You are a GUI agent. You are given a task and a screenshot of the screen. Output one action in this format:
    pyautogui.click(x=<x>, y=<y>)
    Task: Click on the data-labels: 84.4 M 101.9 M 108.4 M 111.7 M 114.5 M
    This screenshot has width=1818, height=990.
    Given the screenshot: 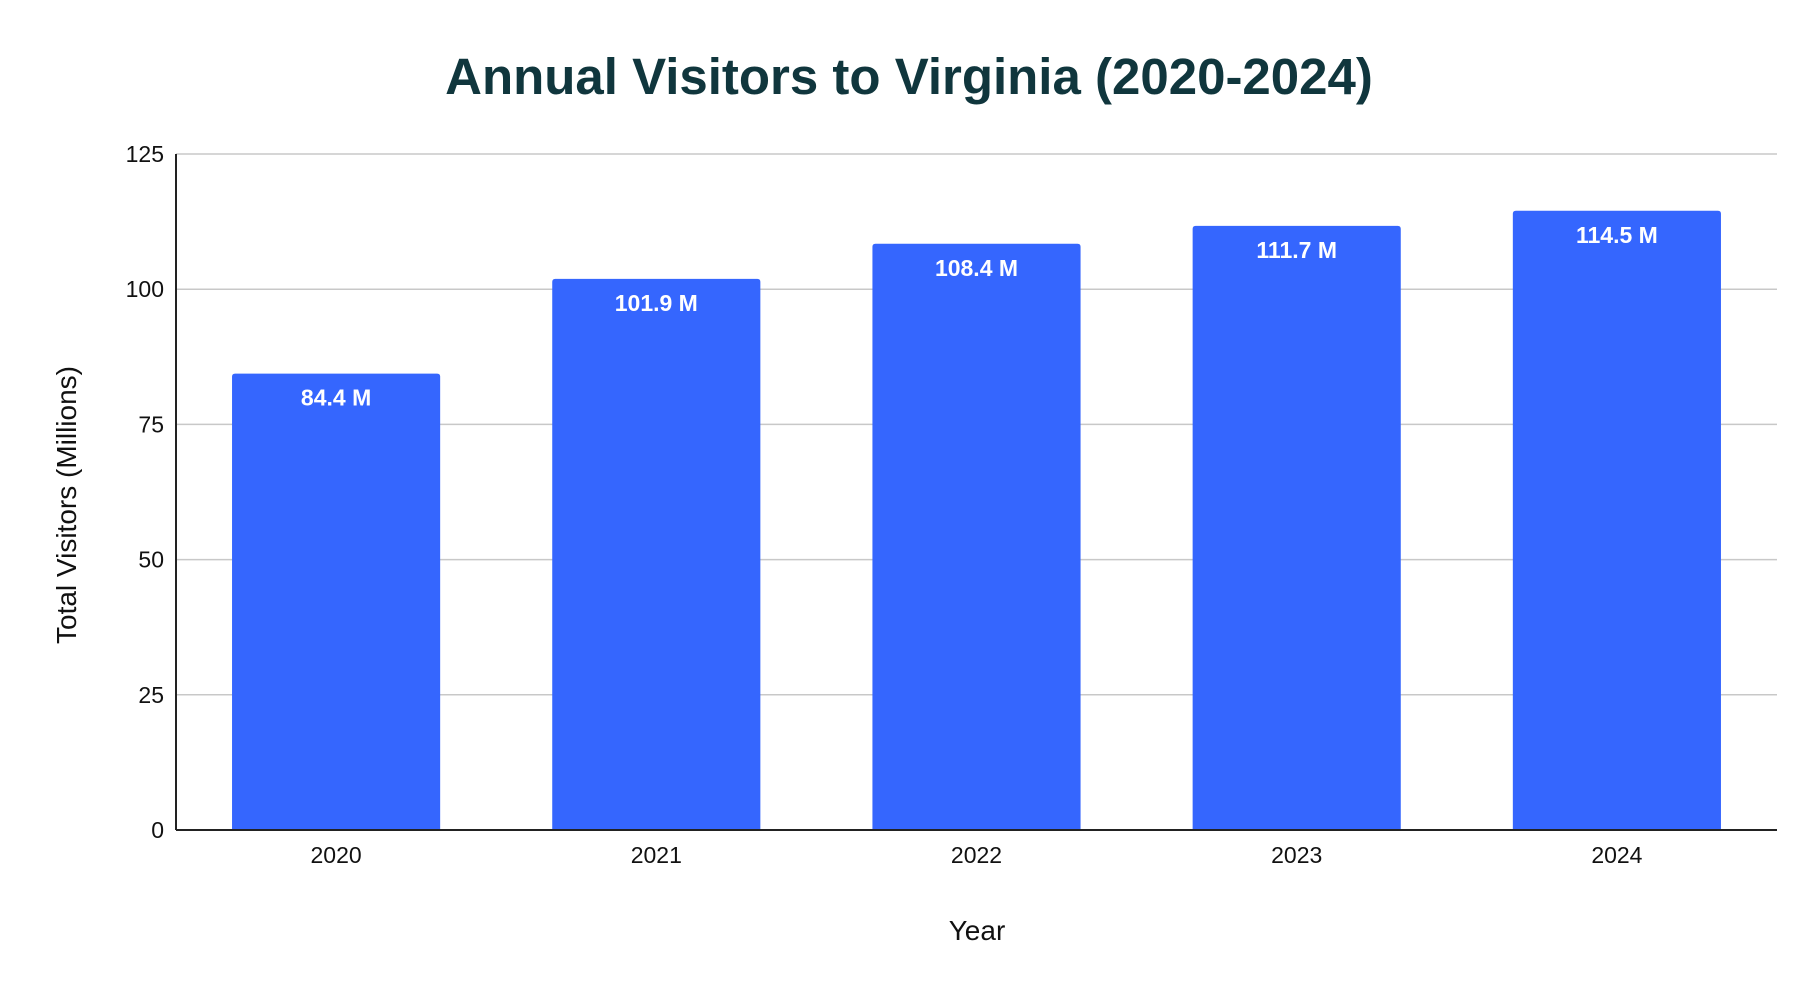 What is the action you would take?
    pyautogui.click(x=979, y=316)
    